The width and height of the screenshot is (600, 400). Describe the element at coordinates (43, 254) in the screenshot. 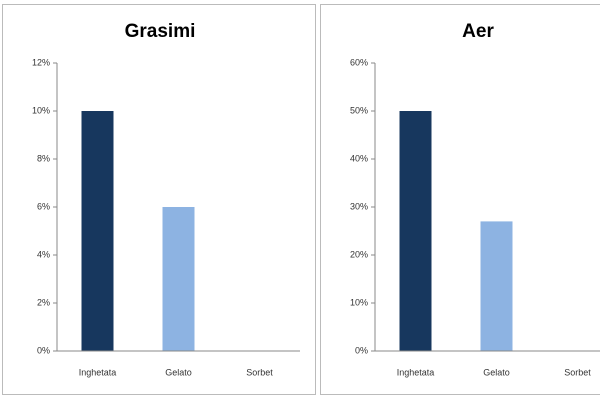

I see `y-tick-label: 4%` at that location.